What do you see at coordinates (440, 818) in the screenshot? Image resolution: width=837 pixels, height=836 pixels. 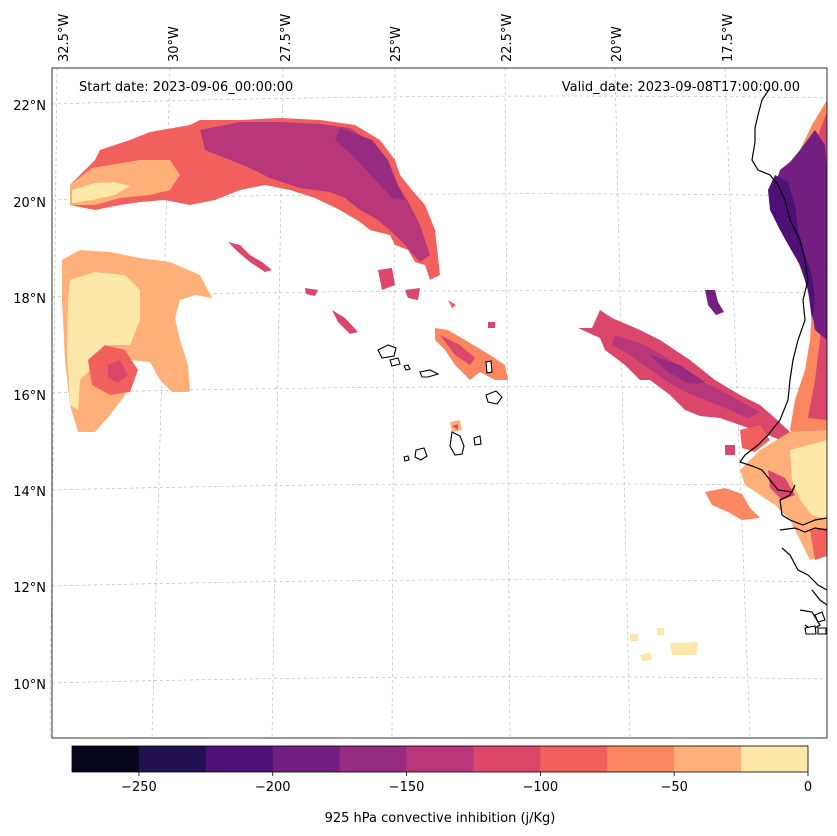 I see `colorbar-label: 925 hPa convective inhibition (j/Kg)` at bounding box center [440, 818].